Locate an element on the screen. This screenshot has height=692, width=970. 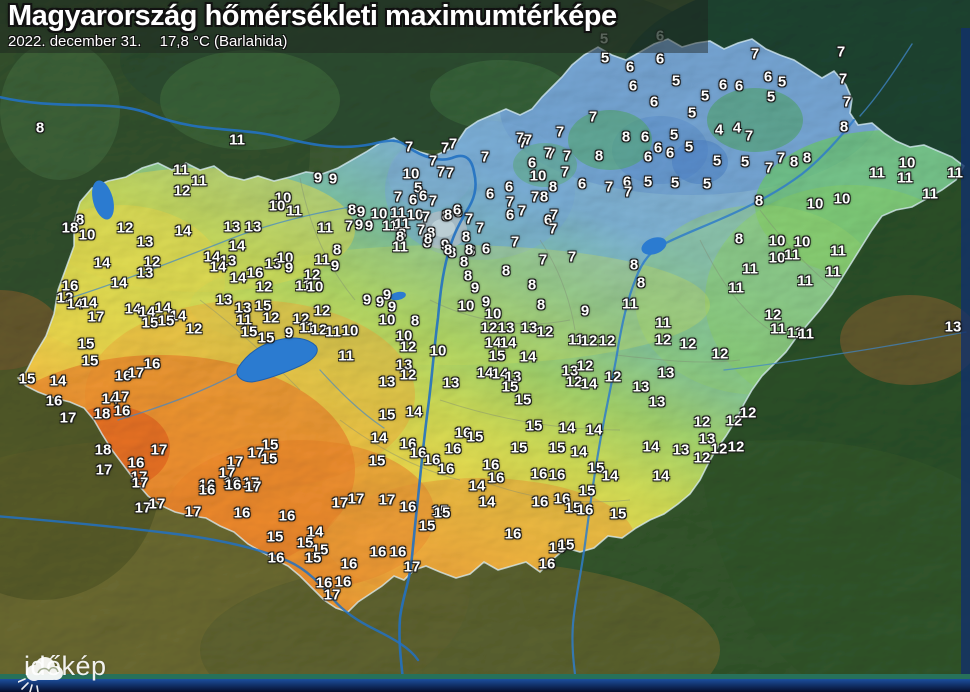
budapest-city-area is located at coordinates (443, 230).